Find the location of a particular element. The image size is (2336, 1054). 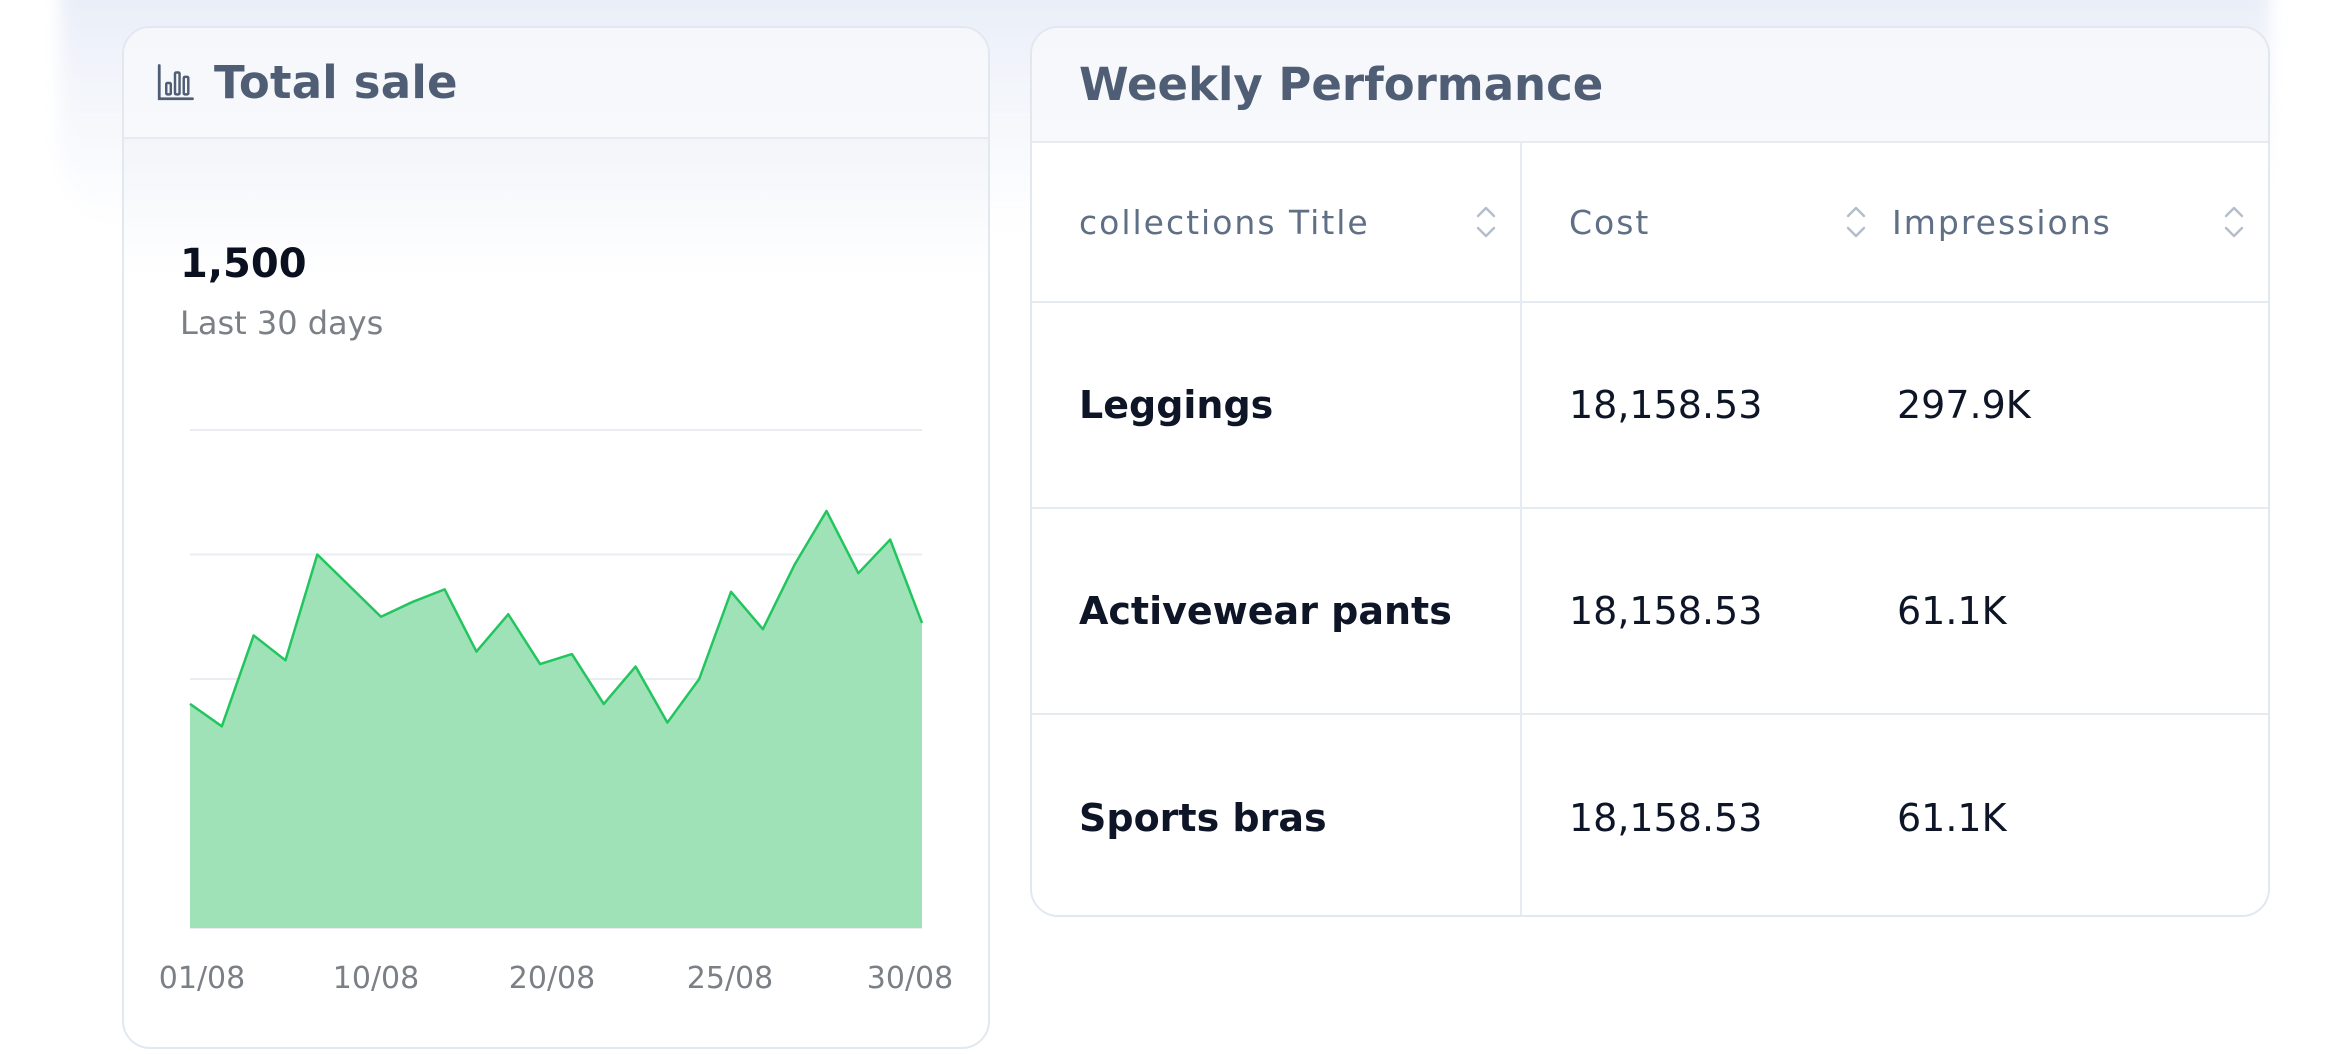

chart-x-tick-label: 25/08 is located at coordinates (730, 978).